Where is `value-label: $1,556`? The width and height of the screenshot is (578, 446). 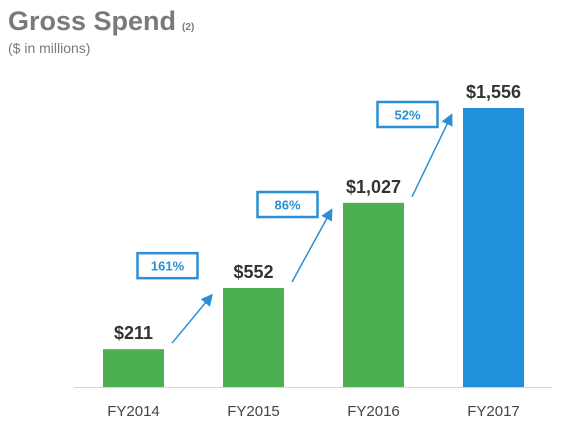 value-label: $1,556 is located at coordinates (493, 92).